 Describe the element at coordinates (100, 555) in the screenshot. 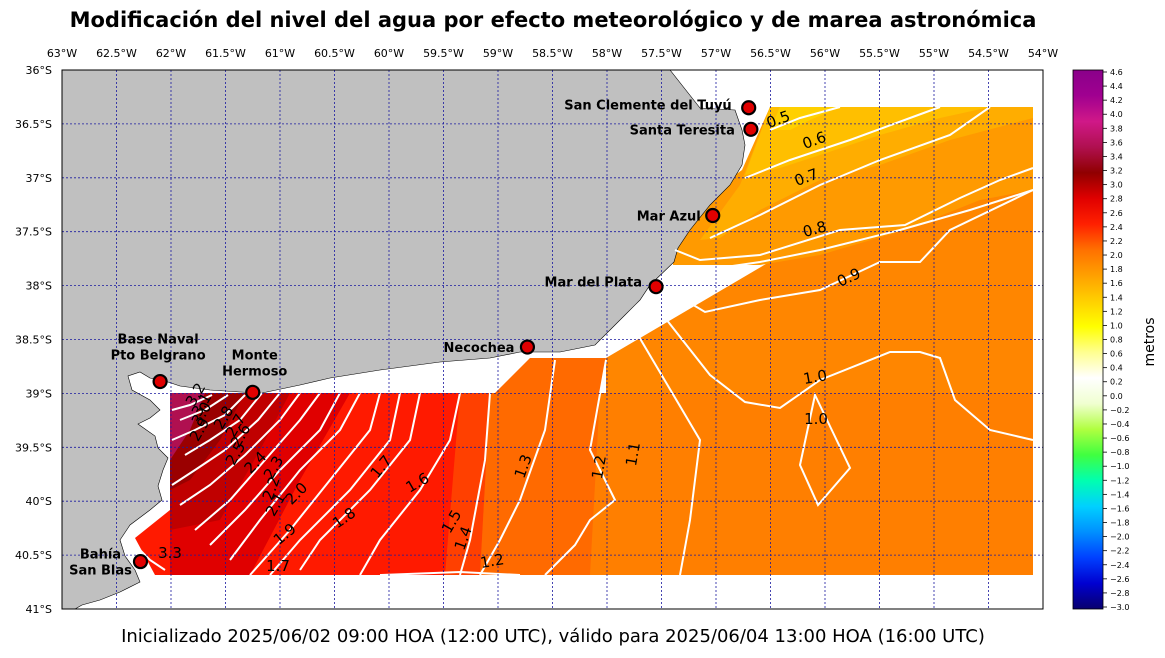

I see `station-label: Bahía` at that location.